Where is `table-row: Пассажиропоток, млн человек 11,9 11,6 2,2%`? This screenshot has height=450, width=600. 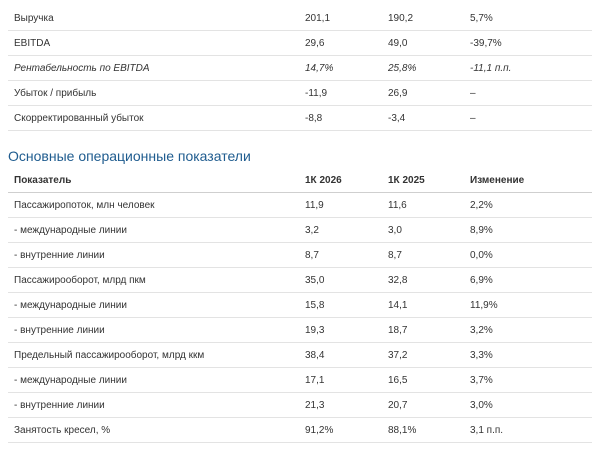 table-row: Пассажиропоток, млн человек 11,9 11,6 2,2% is located at coordinates (300, 205).